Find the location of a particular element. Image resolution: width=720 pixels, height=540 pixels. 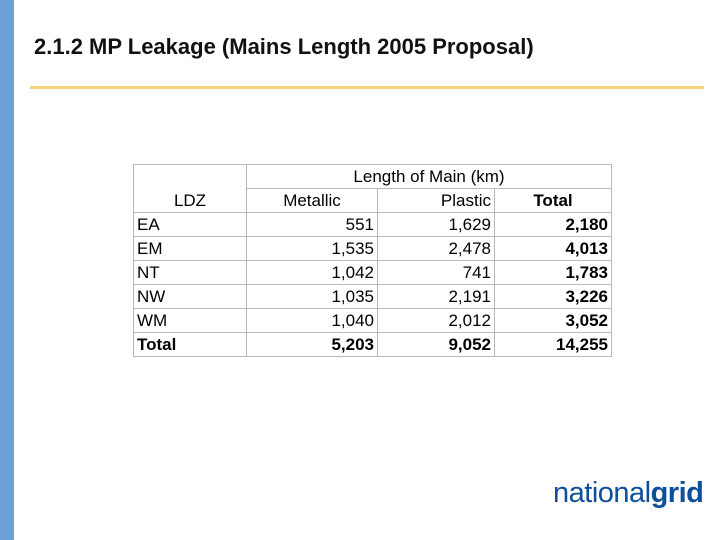

title-underline is located at coordinates (367, 87).